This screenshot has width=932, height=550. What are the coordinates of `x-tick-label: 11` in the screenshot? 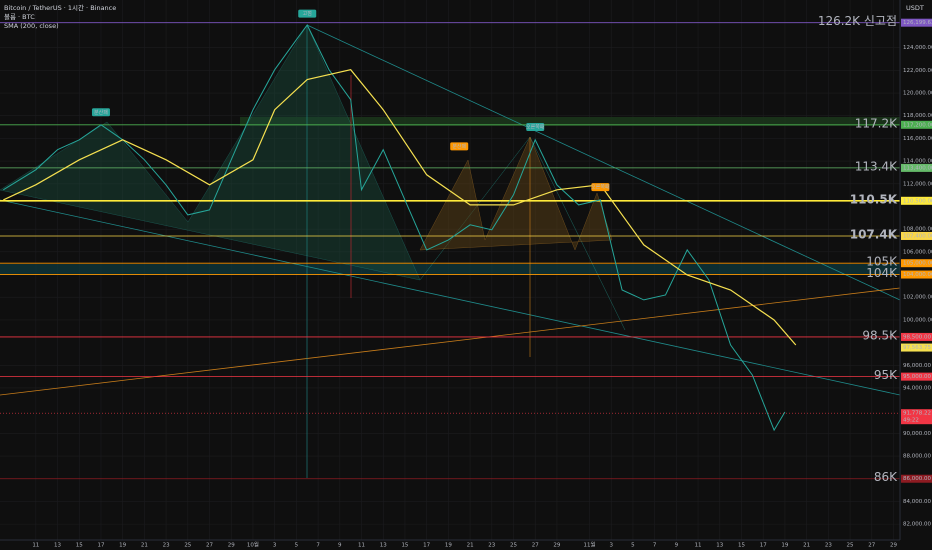 It's located at (35, 546).